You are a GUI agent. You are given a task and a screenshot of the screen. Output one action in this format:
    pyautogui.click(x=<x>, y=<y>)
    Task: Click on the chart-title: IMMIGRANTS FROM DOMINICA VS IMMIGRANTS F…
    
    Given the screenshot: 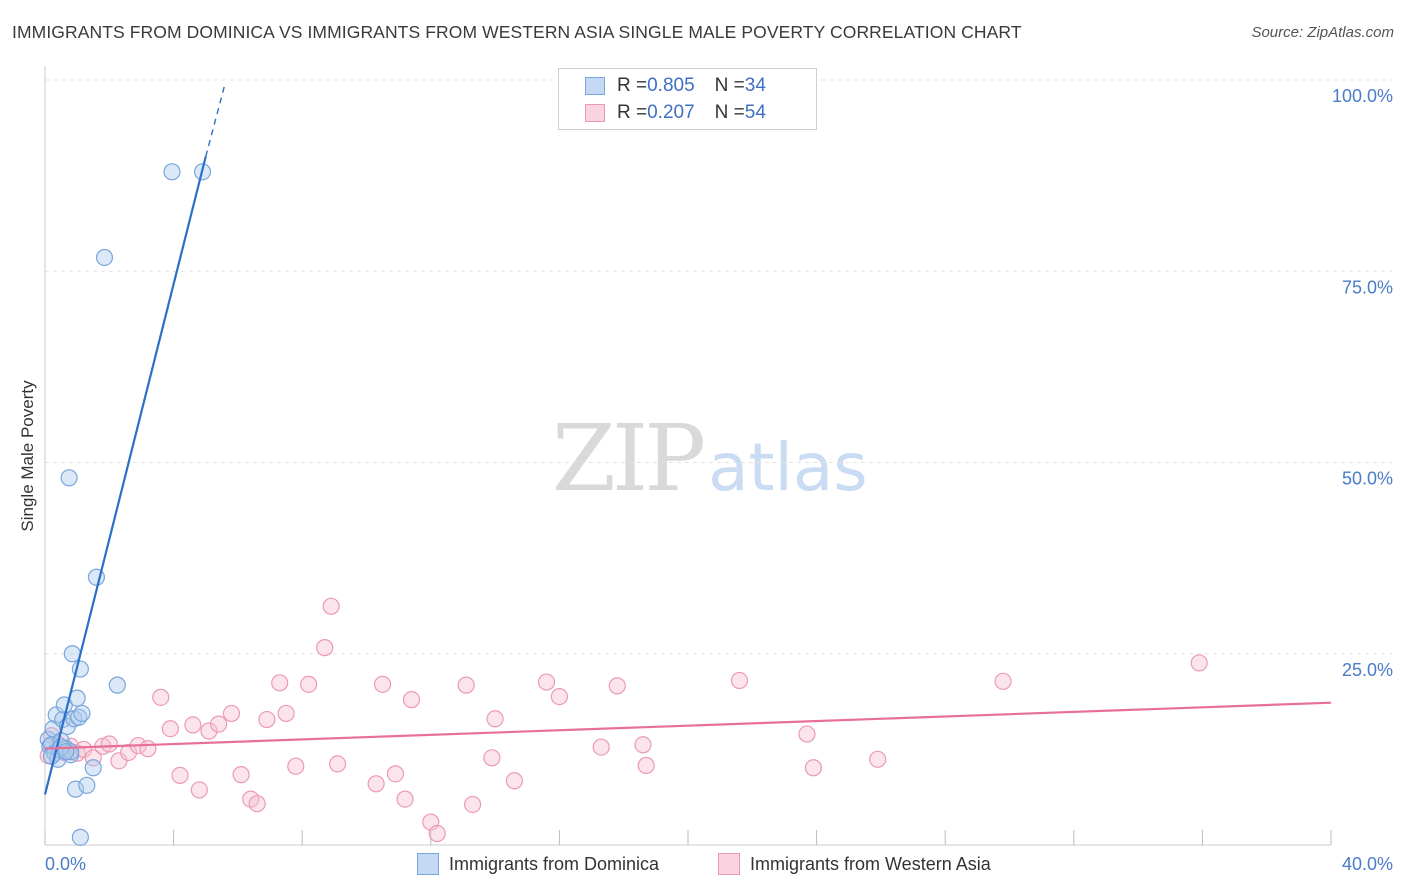 What is the action you would take?
    pyautogui.click(x=517, y=32)
    